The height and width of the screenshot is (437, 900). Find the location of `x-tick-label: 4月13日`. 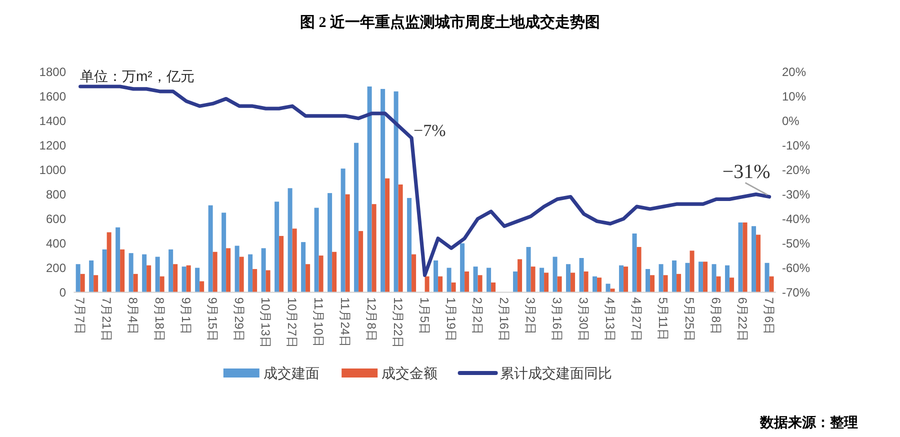

x-tick-label: 4月13日 is located at coordinates (610, 319).